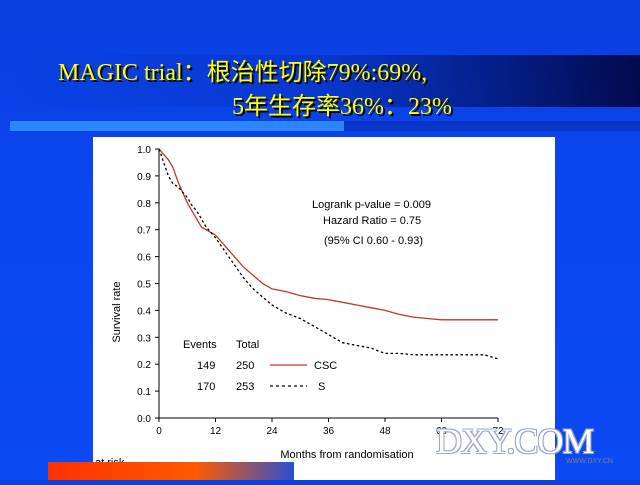 Image resolution: width=640 pixels, height=485 pixels. Describe the element at coordinates (144, 365) in the screenshot. I see `y-tick-label: 0.2` at that location.